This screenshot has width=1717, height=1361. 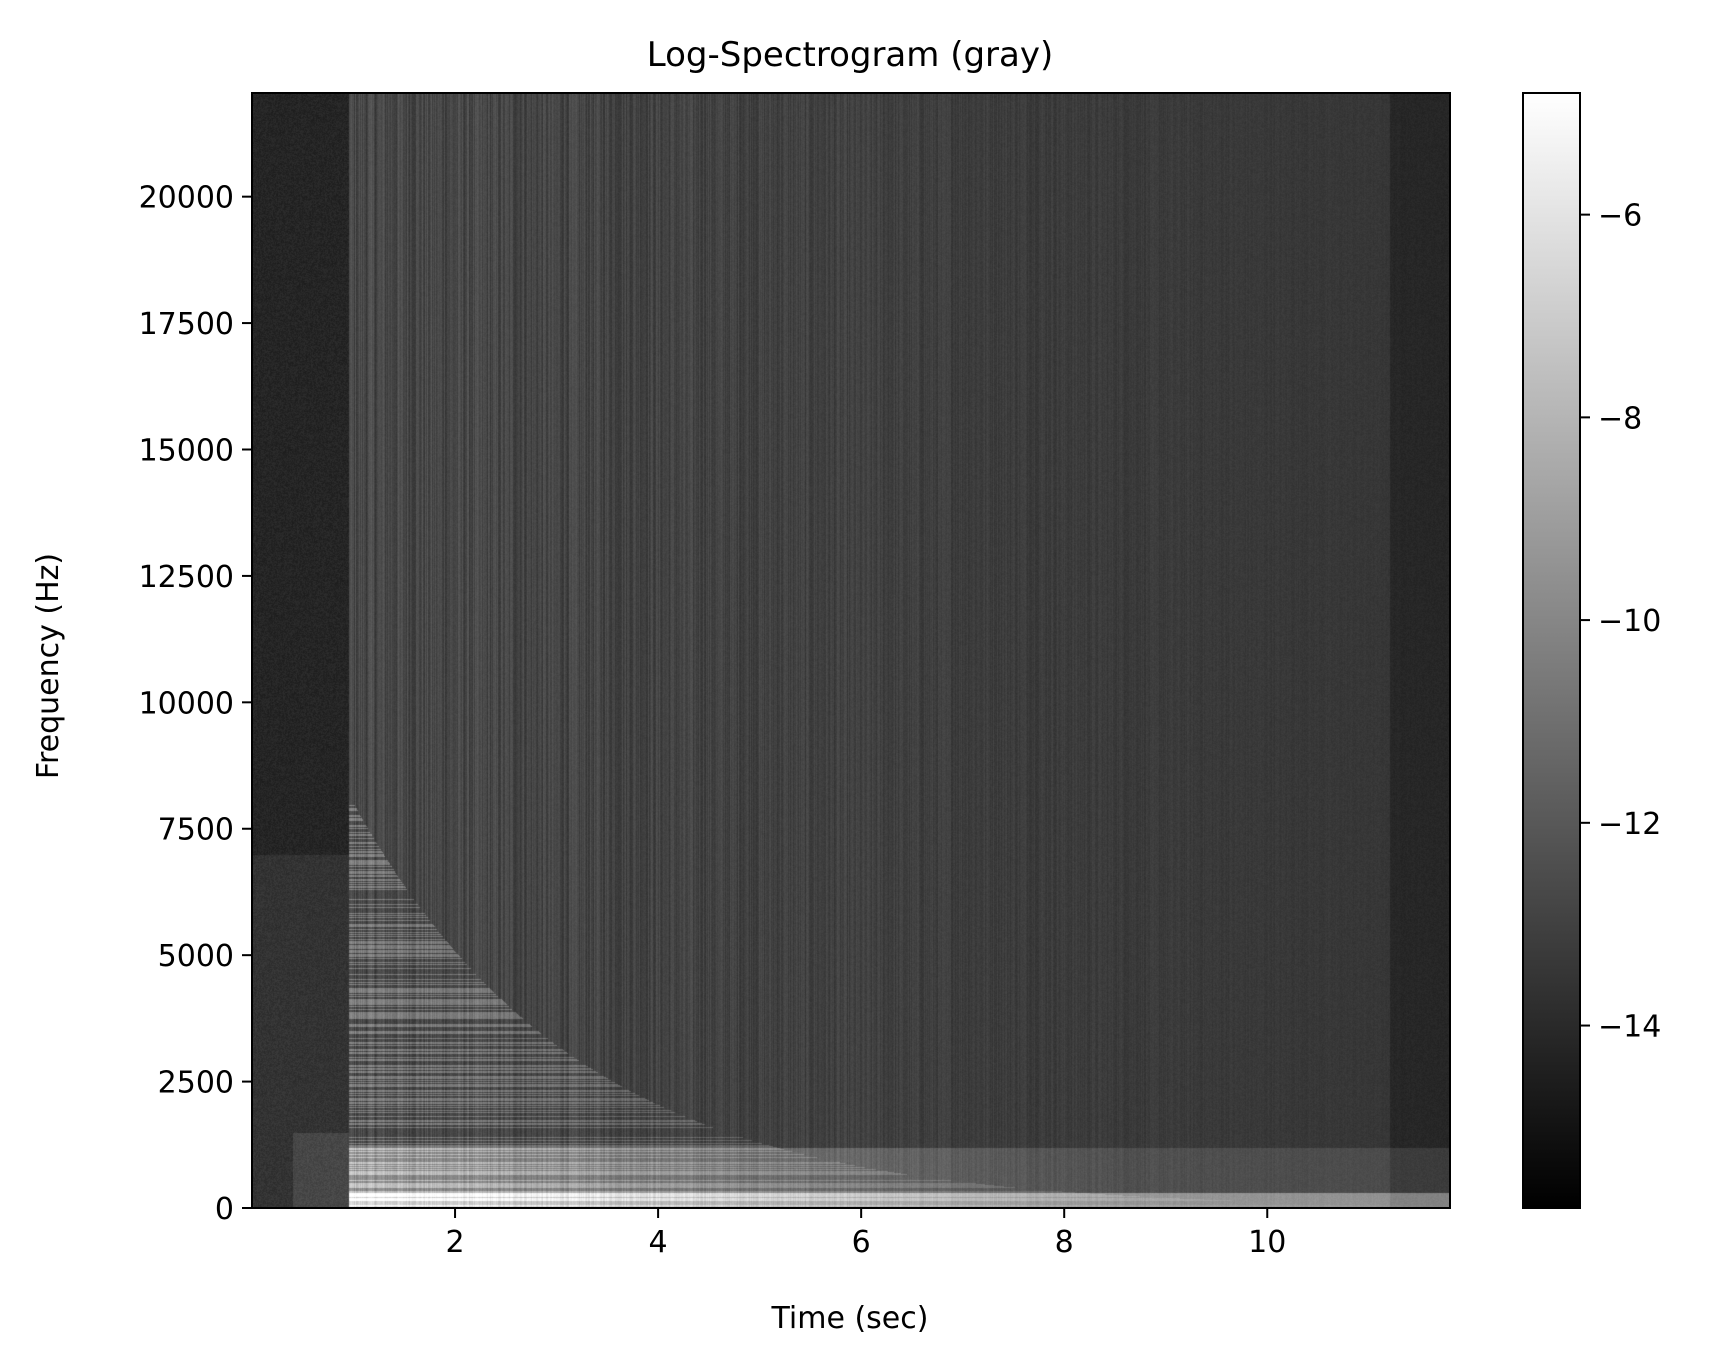 I want to click on colorbar-tick-label: −10, so click(x=1629, y=621).